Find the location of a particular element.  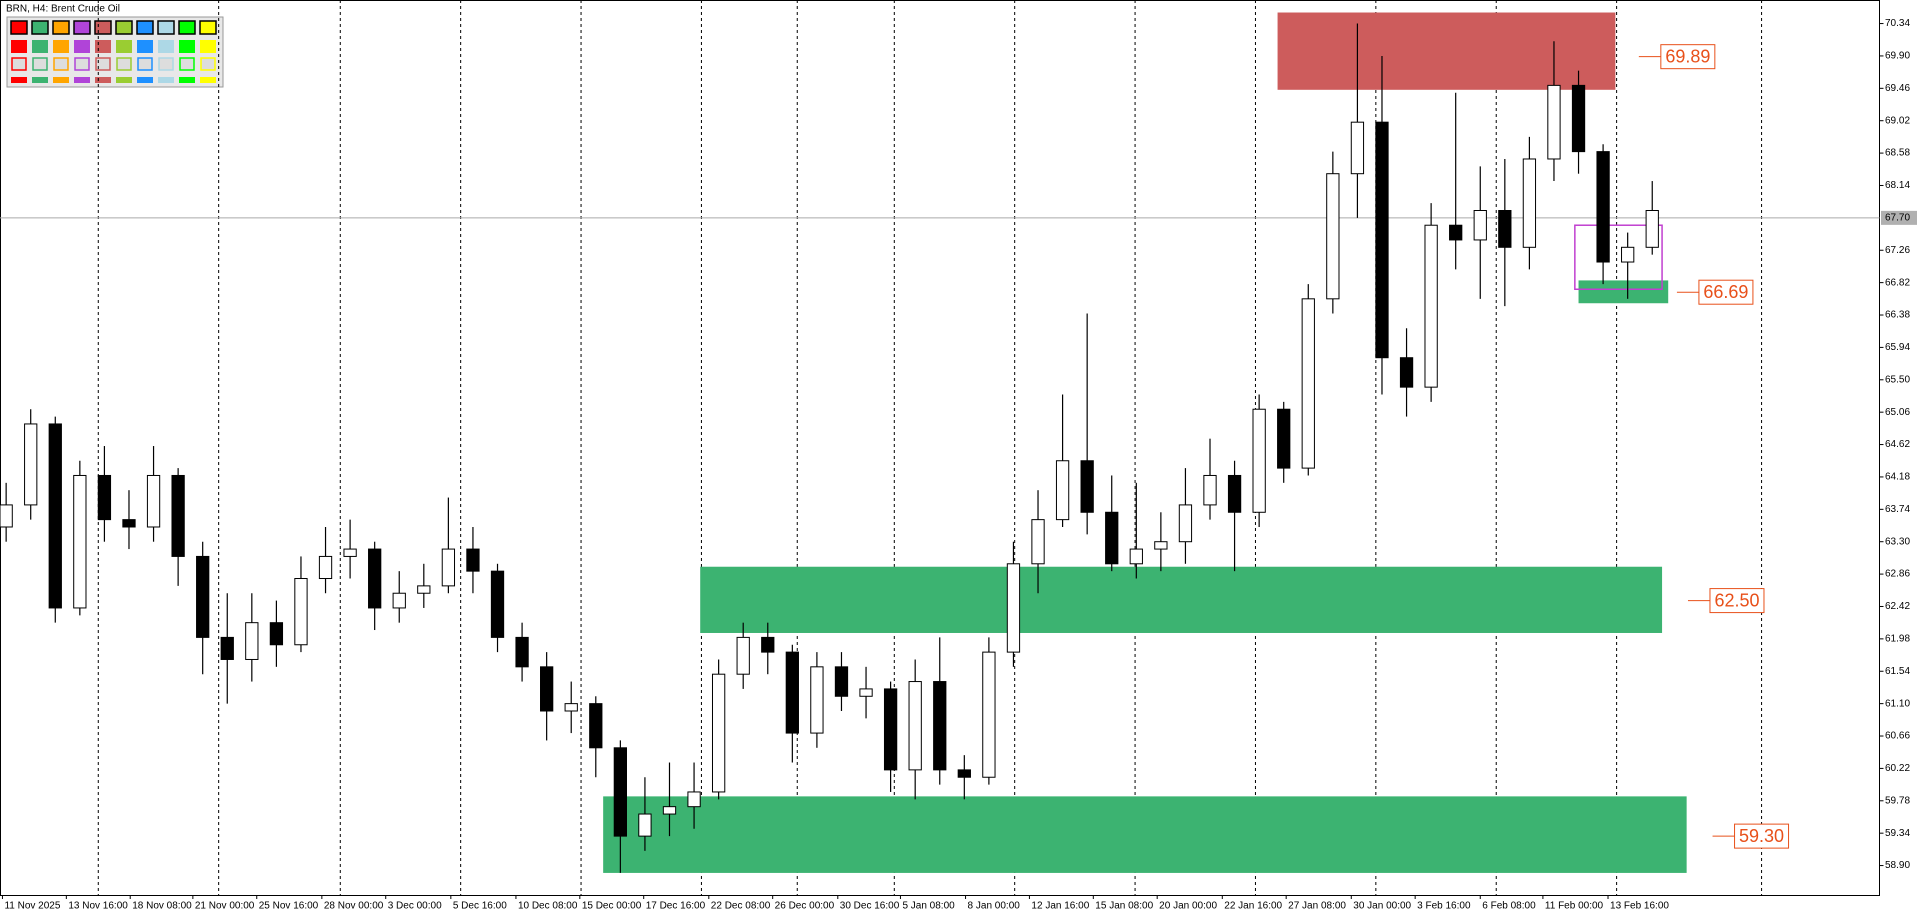

x-tick-label: 12 Jan 16:00 is located at coordinates (1060, 906).